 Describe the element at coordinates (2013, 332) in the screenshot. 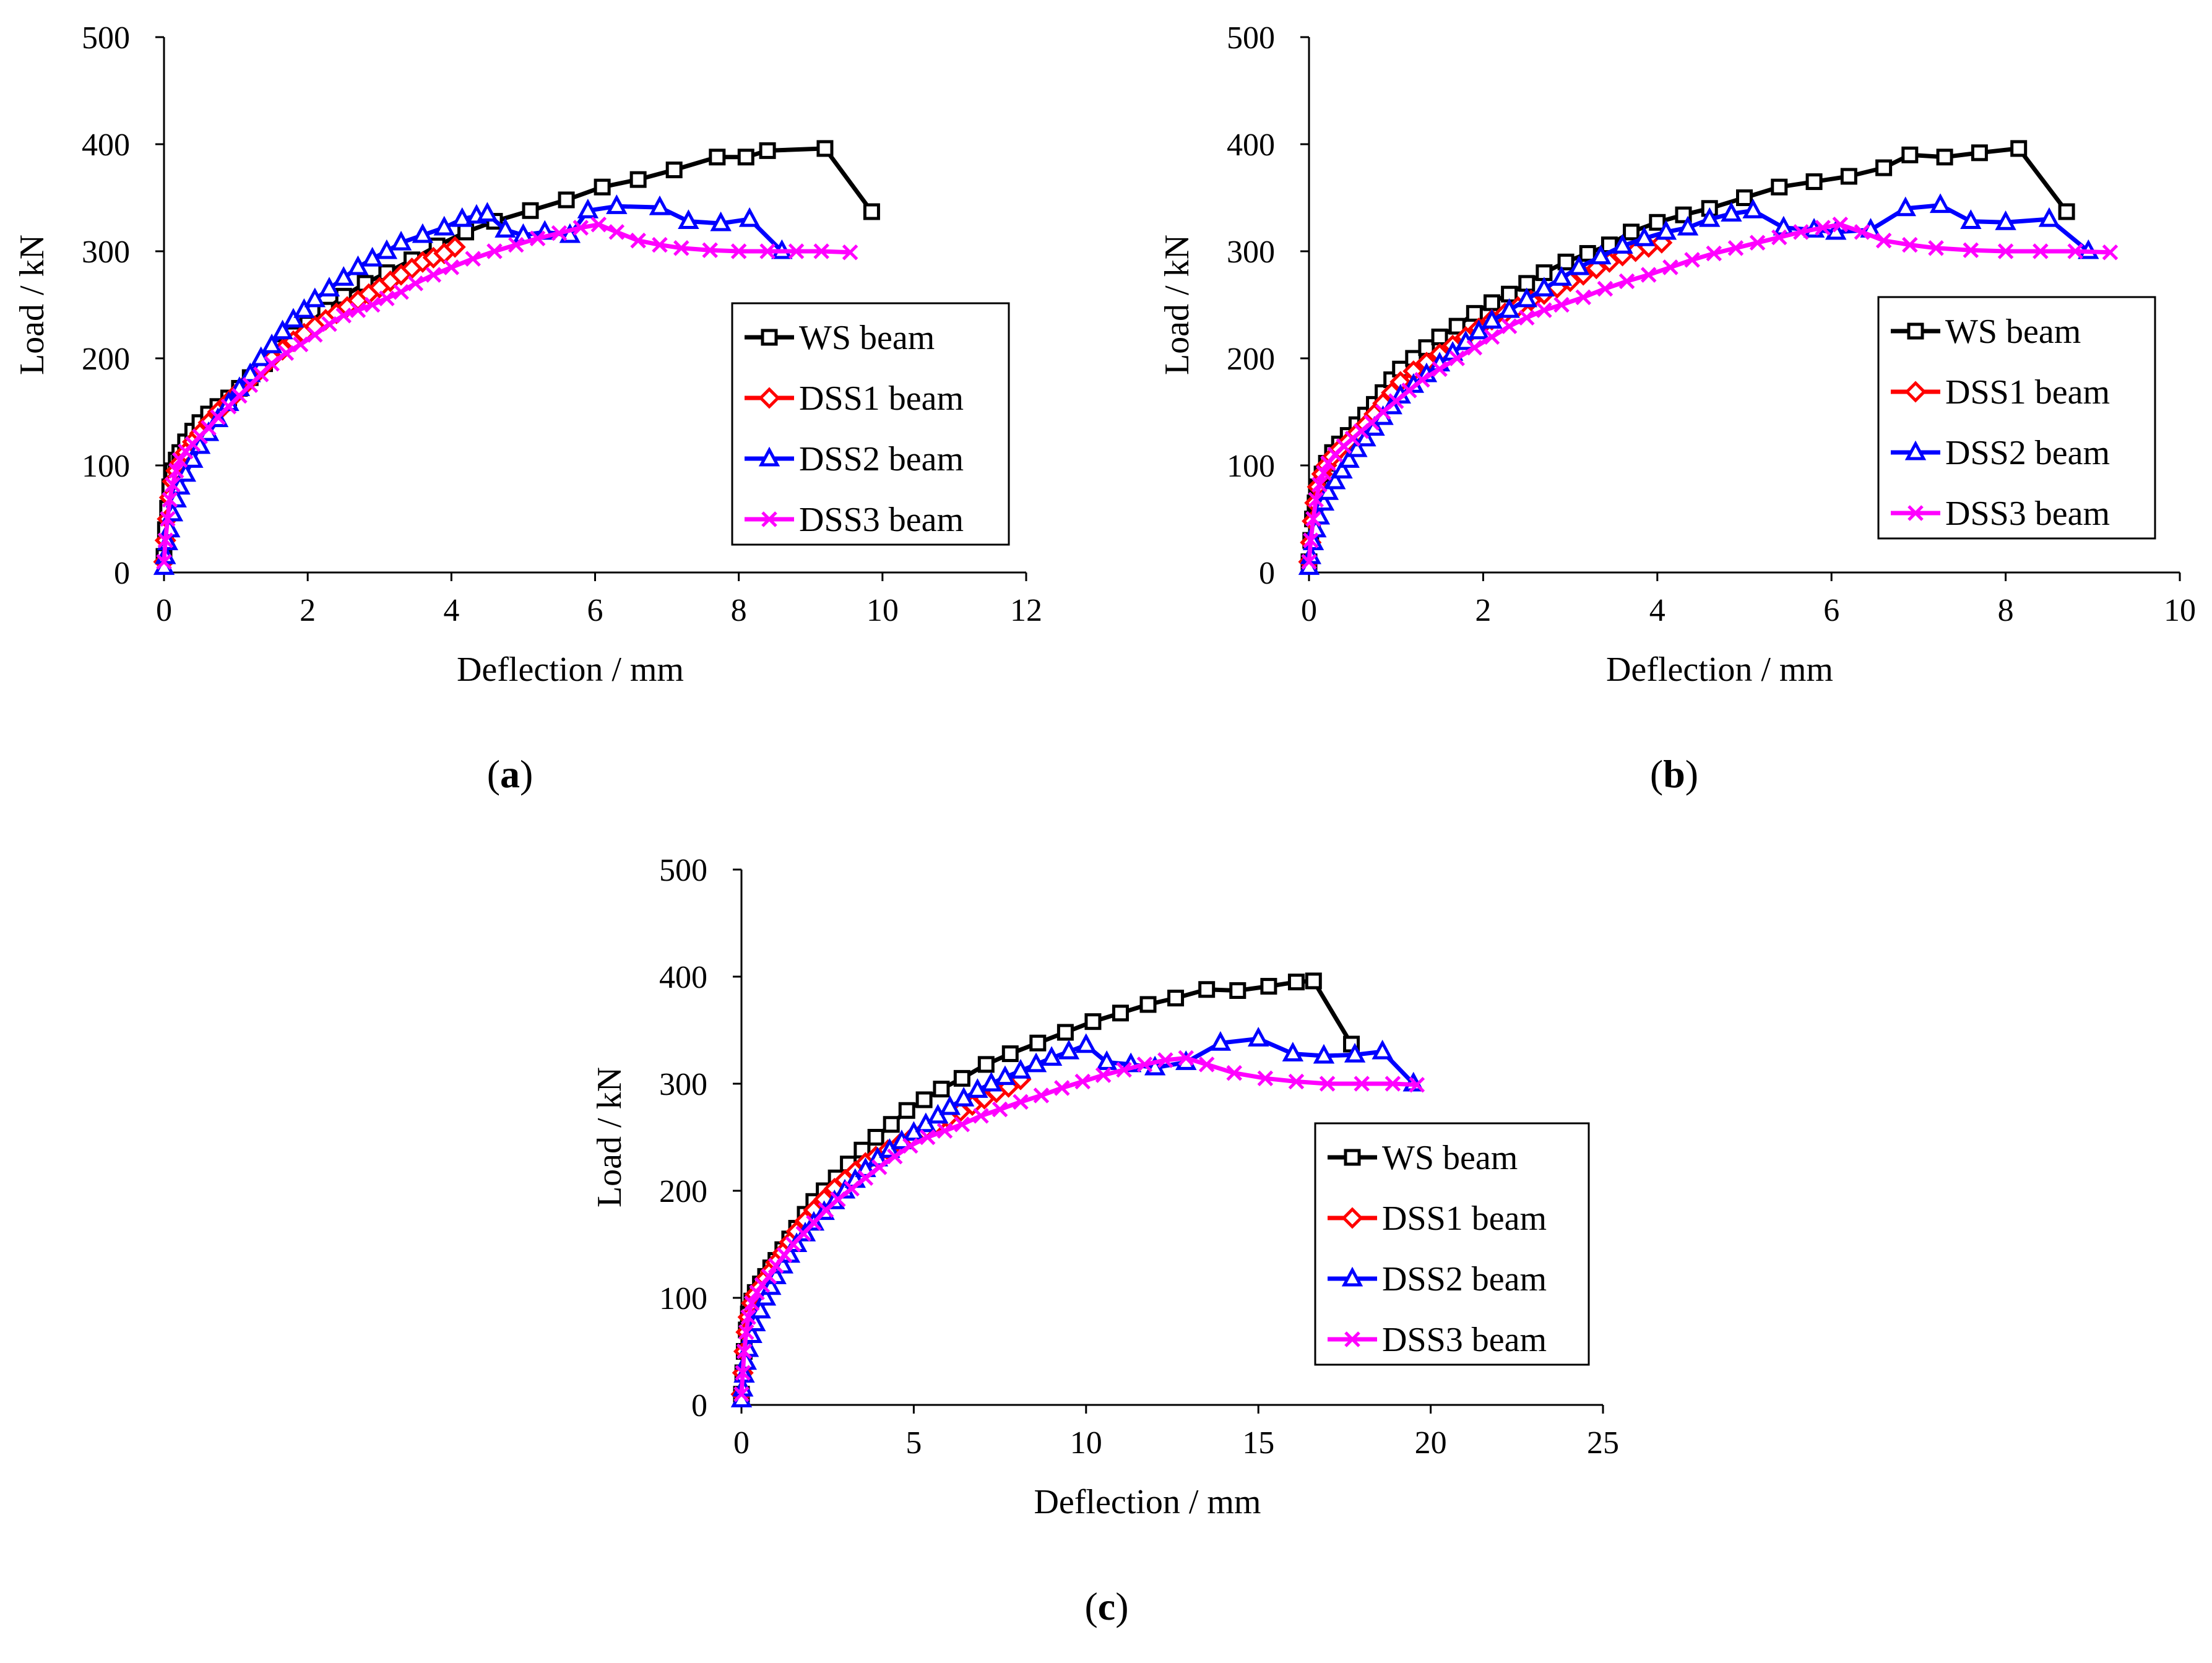

I see `legend-label-ws-beam: WS beam` at that location.